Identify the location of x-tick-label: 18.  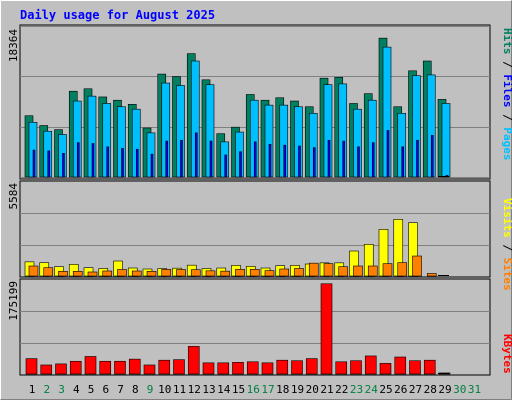
(282, 389).